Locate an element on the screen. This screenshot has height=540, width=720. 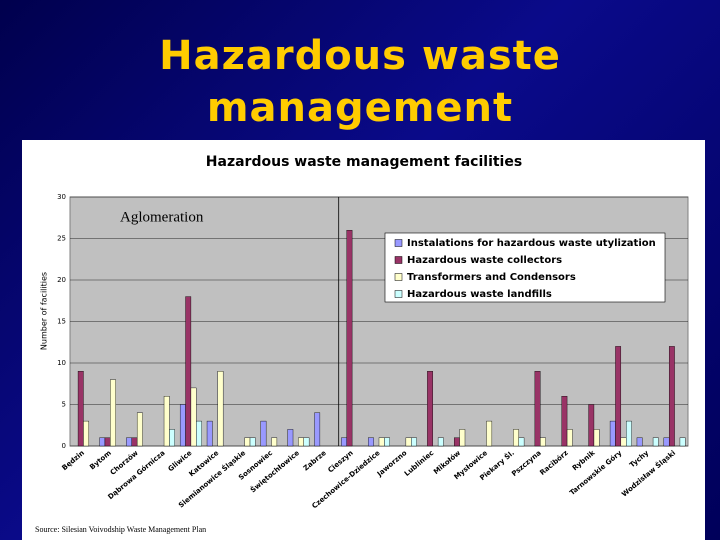
y-tick-label: 5 is located at coordinates (64, 405).